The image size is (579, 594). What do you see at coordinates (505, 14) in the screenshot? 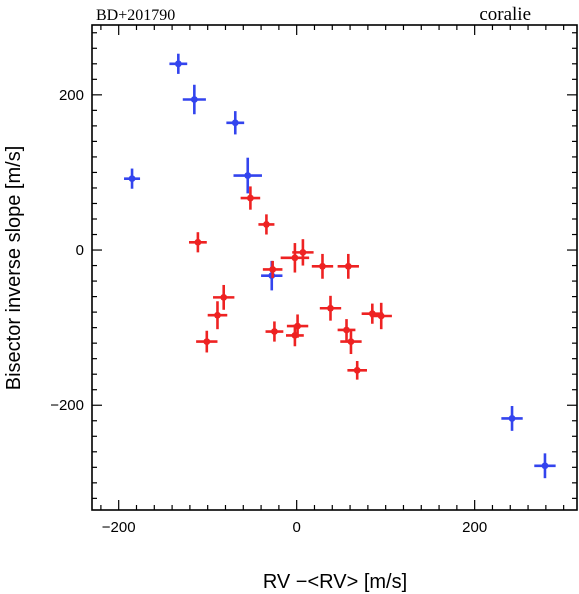
I see `instrument-label: coralie` at bounding box center [505, 14].